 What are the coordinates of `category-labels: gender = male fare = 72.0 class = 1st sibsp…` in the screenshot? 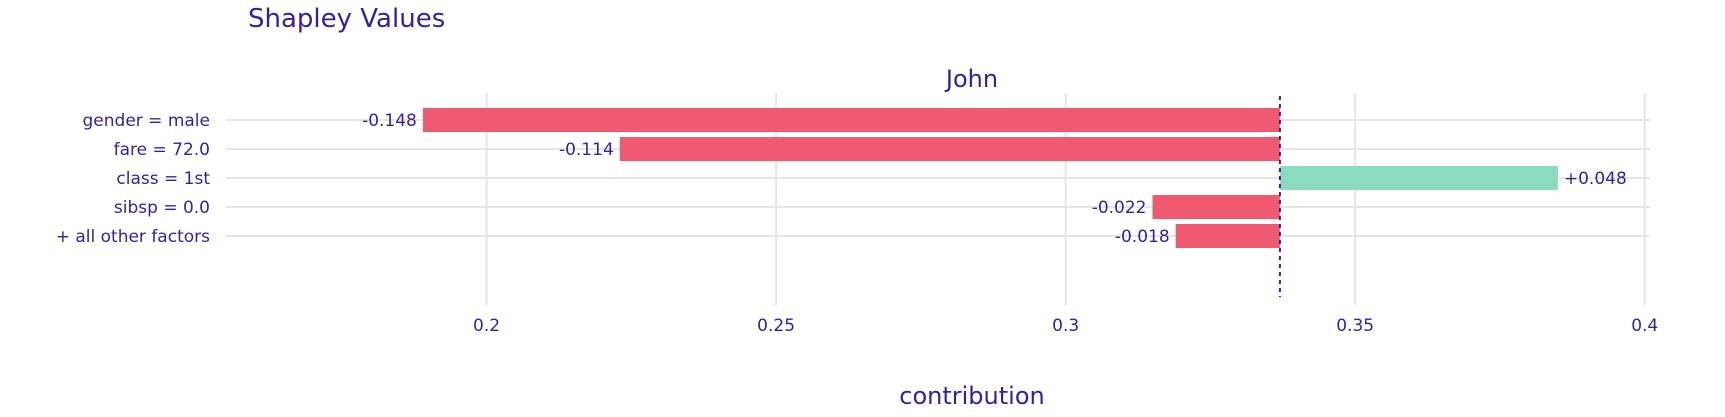 It's located at (133, 179).